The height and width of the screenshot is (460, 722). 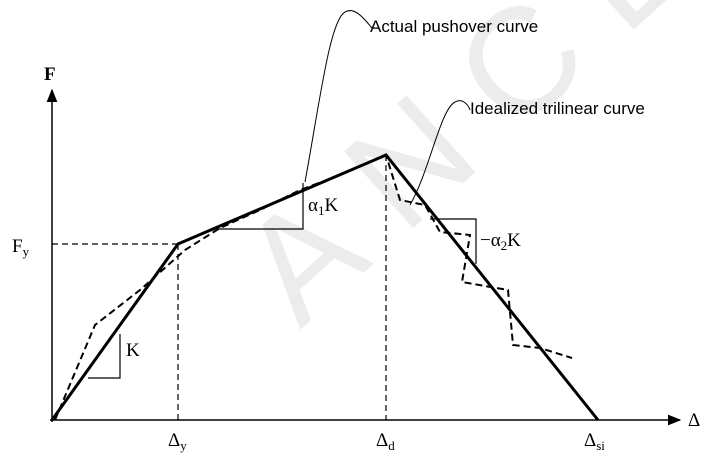 What do you see at coordinates (21, 247) in the screenshot?
I see `fy-label: Fy` at bounding box center [21, 247].